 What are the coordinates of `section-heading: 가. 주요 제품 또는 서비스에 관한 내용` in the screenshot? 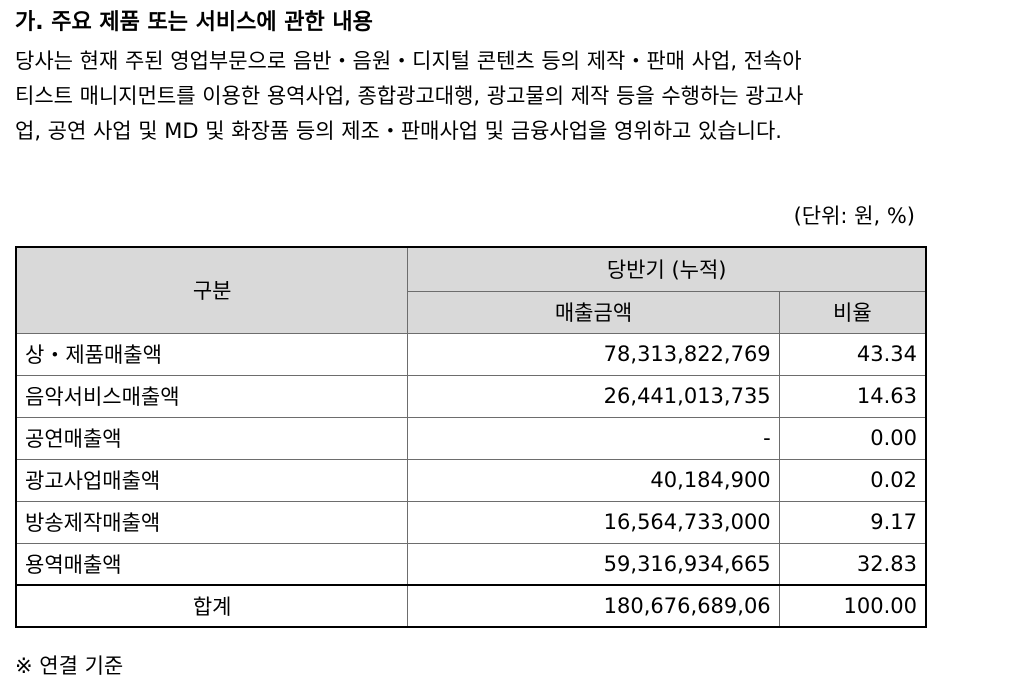 It's located at (194, 22).